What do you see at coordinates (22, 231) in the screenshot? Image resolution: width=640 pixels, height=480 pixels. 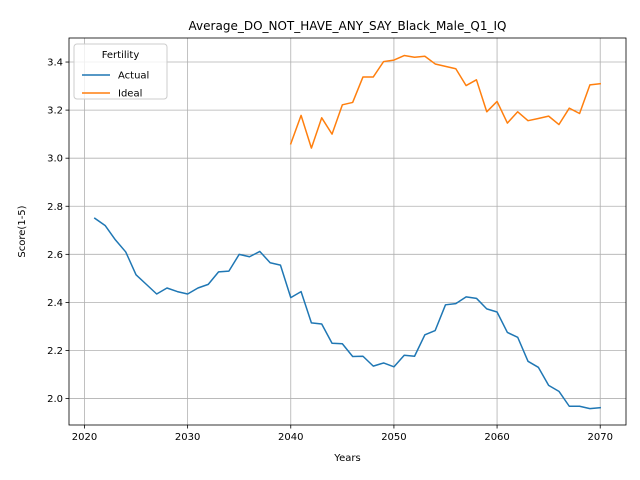 I see `y-axis-title: Score(1-5)` at bounding box center [22, 231].